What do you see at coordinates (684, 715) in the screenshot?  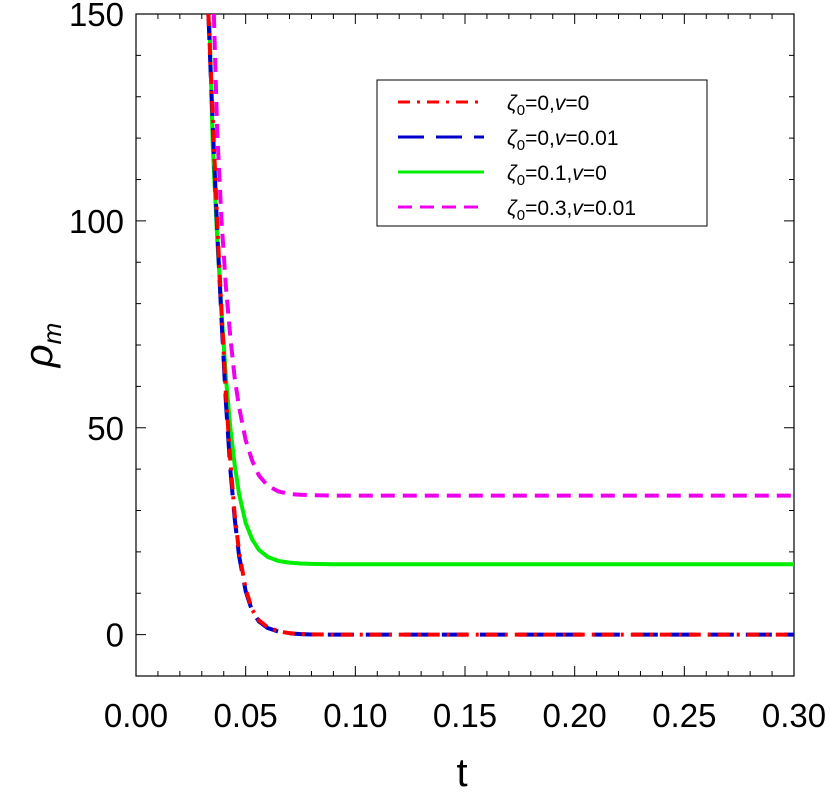 I see `x-tick-label: 0.25` at bounding box center [684, 715].